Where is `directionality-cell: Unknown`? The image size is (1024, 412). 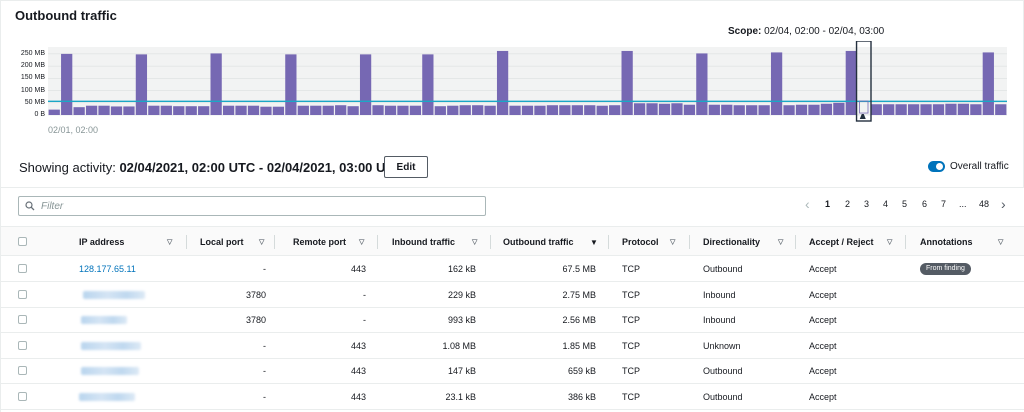 directionality-cell: Unknown is located at coordinates (722, 345).